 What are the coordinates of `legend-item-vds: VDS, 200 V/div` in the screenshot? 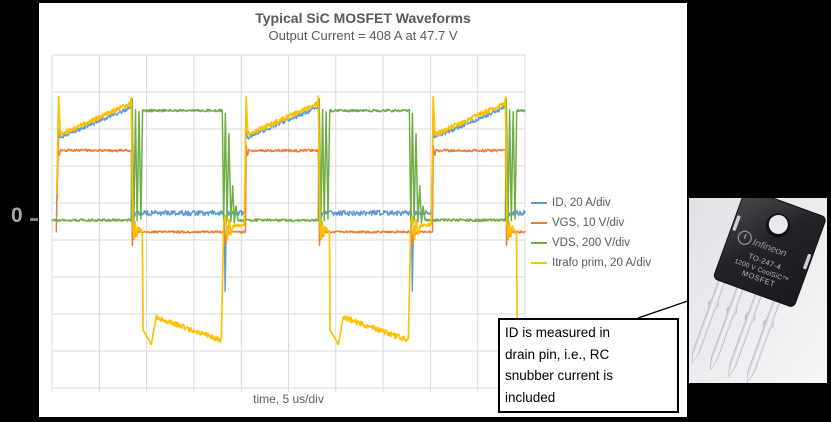 It's located at (591, 243).